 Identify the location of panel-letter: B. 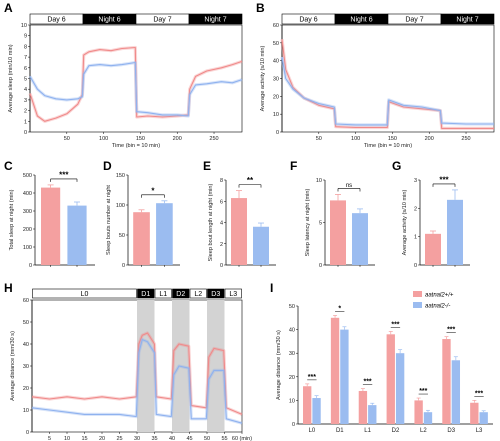
(260, 8).